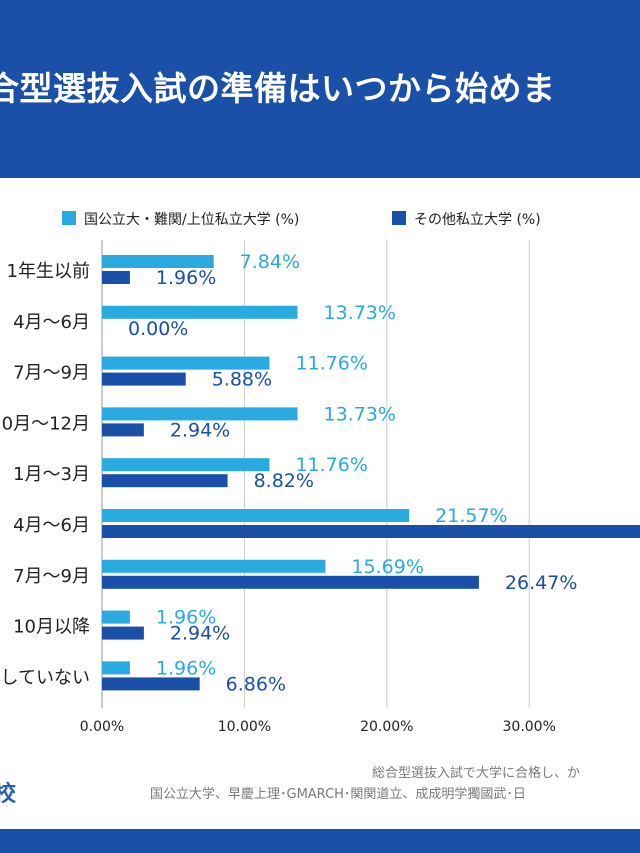 This screenshot has width=640, height=853. What do you see at coordinates (244, 727) in the screenshot?
I see `x-tick-label: 10.00%` at bounding box center [244, 727].